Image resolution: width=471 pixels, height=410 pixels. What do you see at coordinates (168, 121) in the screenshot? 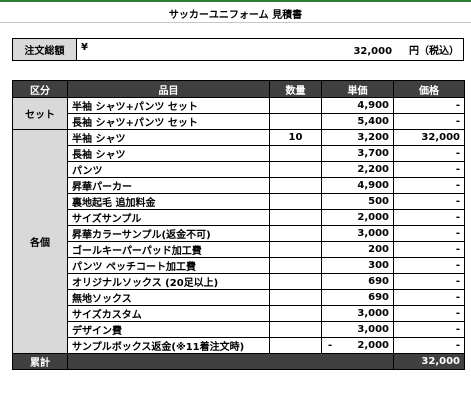
I see `item-name-cell: 長袖 シャツ+パンツ セット` at bounding box center [168, 121].